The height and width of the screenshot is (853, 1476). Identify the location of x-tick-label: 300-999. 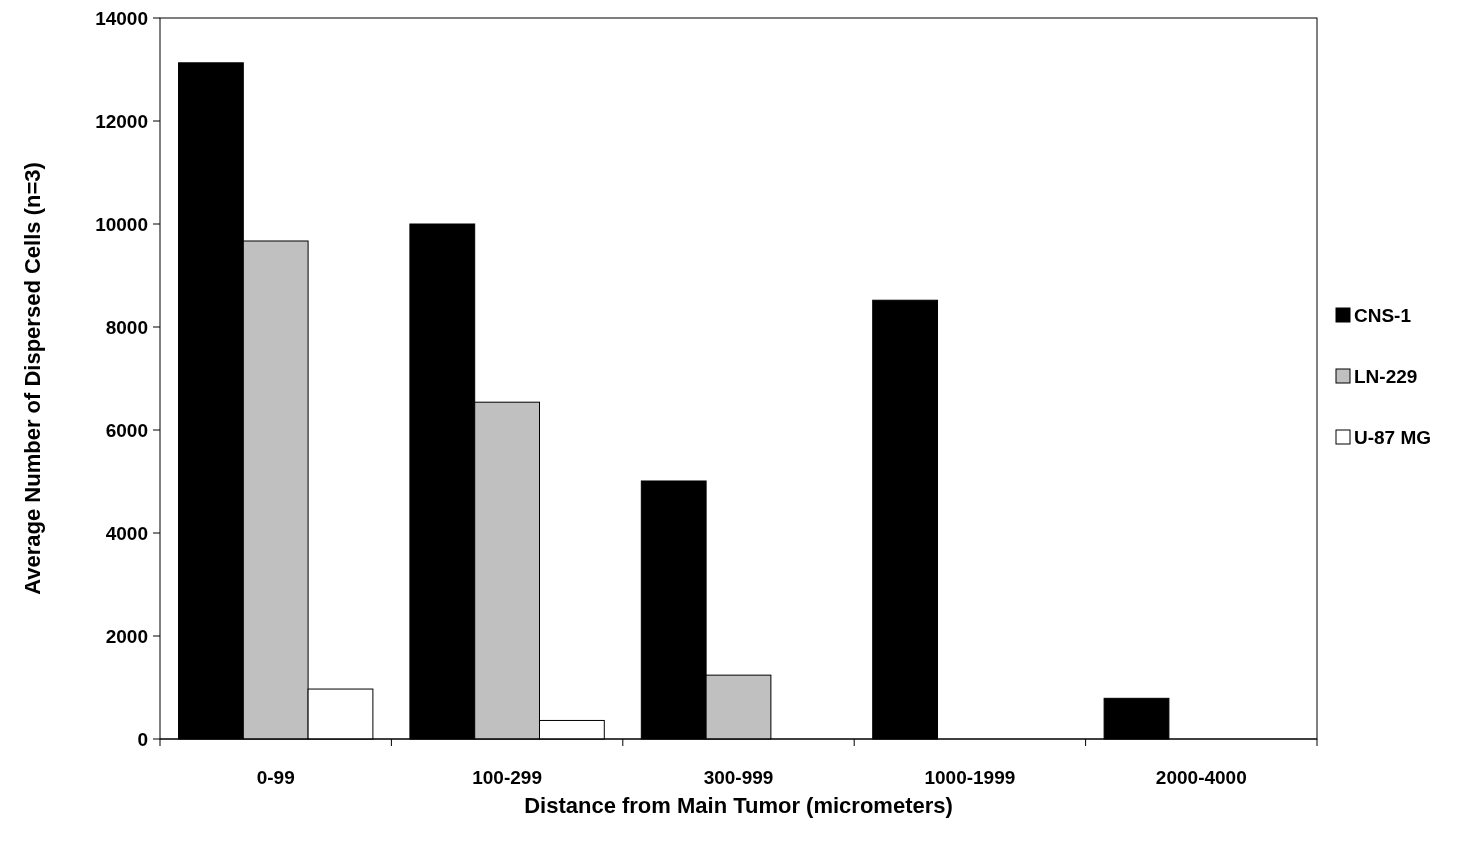
(738, 777).